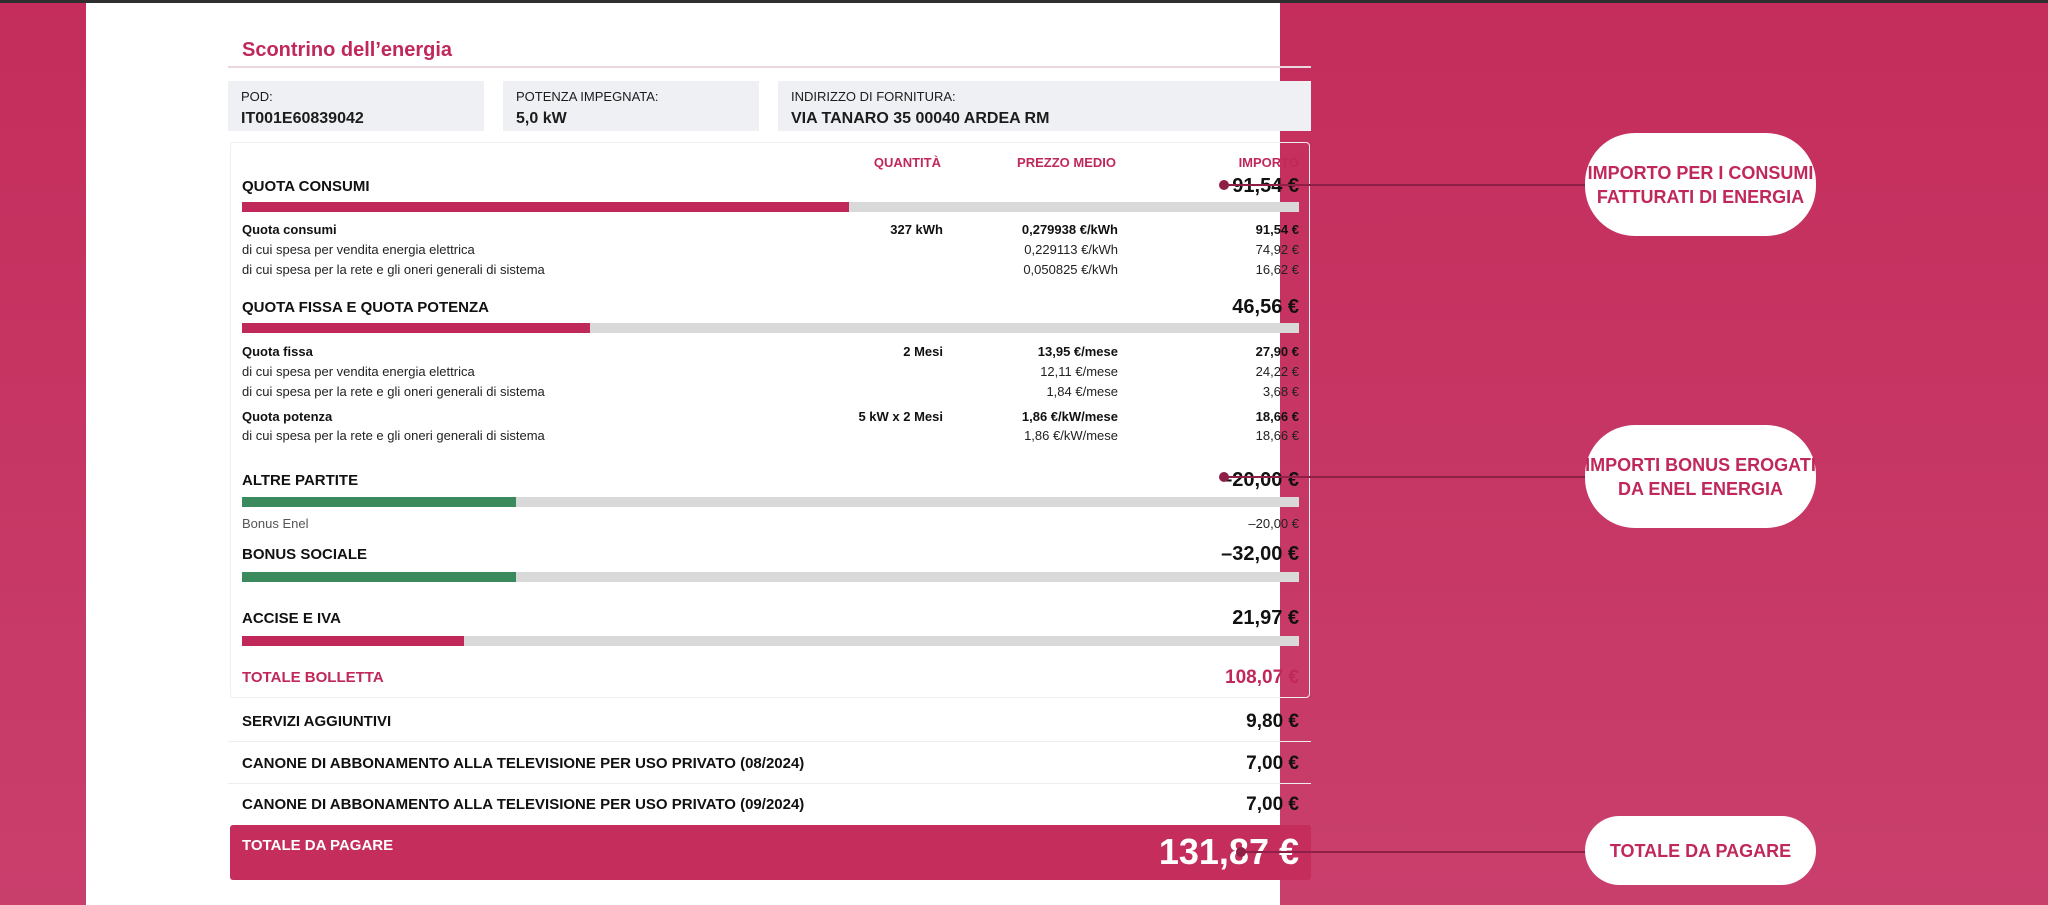  What do you see at coordinates (313, 677) in the screenshot?
I see `totale-bolletta-label: TOTALE BOLLETTA` at bounding box center [313, 677].